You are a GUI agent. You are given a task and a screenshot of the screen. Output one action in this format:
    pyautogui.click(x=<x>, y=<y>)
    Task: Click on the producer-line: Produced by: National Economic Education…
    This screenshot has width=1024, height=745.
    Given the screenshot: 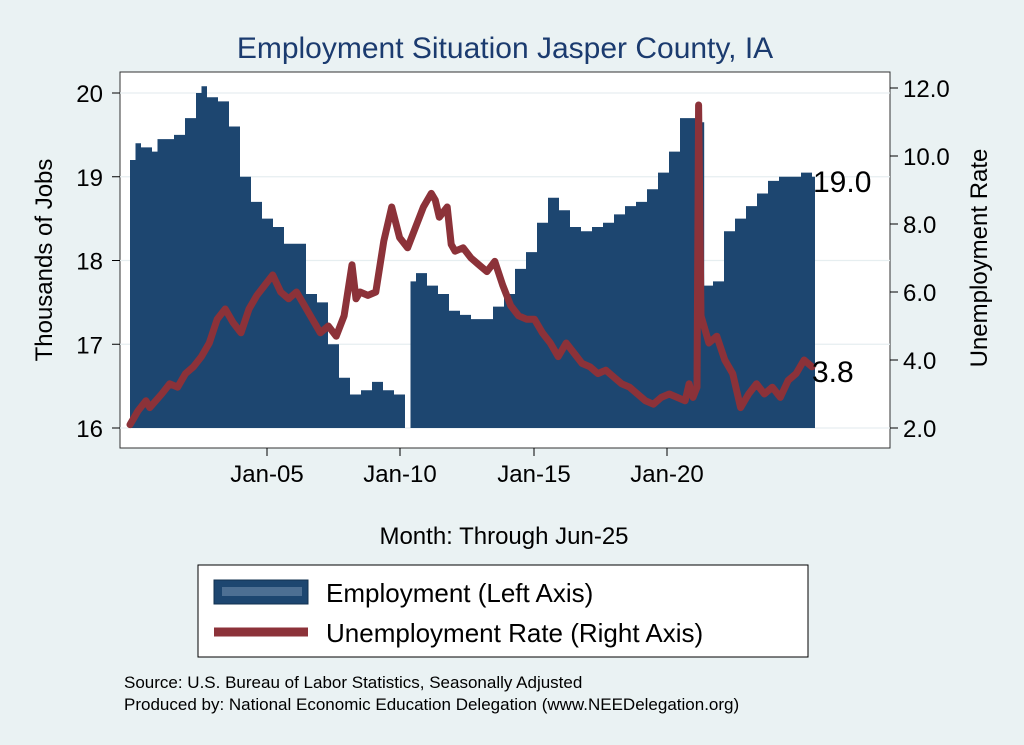 What is the action you would take?
    pyautogui.click(x=431, y=704)
    